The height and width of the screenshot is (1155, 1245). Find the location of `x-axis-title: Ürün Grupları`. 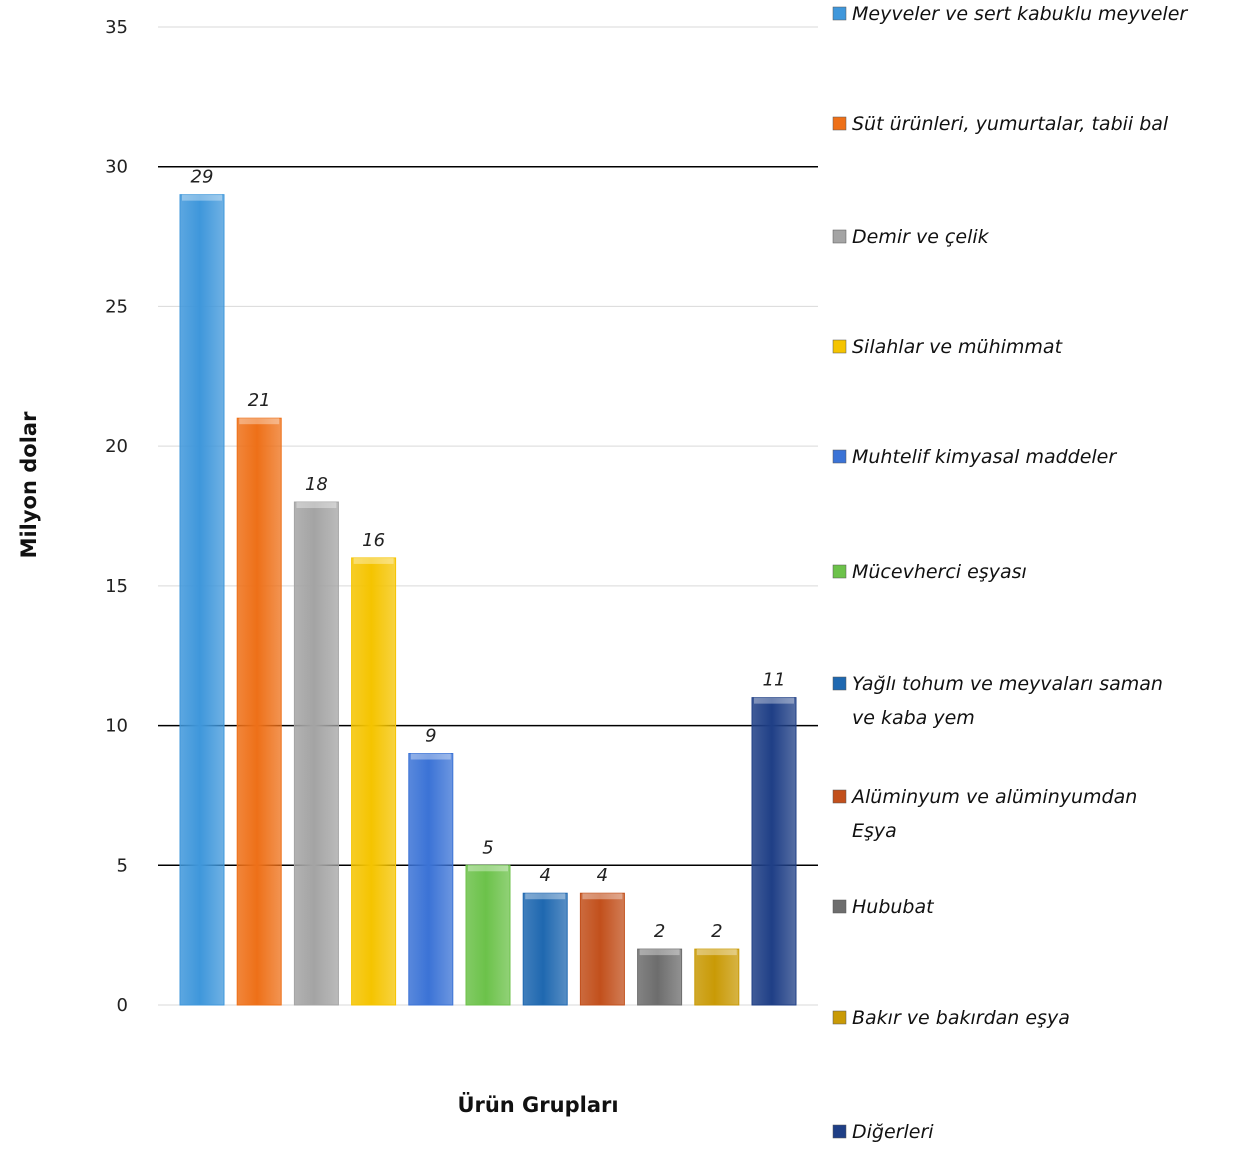

x-axis-title: Ürün Grupları is located at coordinates (537, 1104).